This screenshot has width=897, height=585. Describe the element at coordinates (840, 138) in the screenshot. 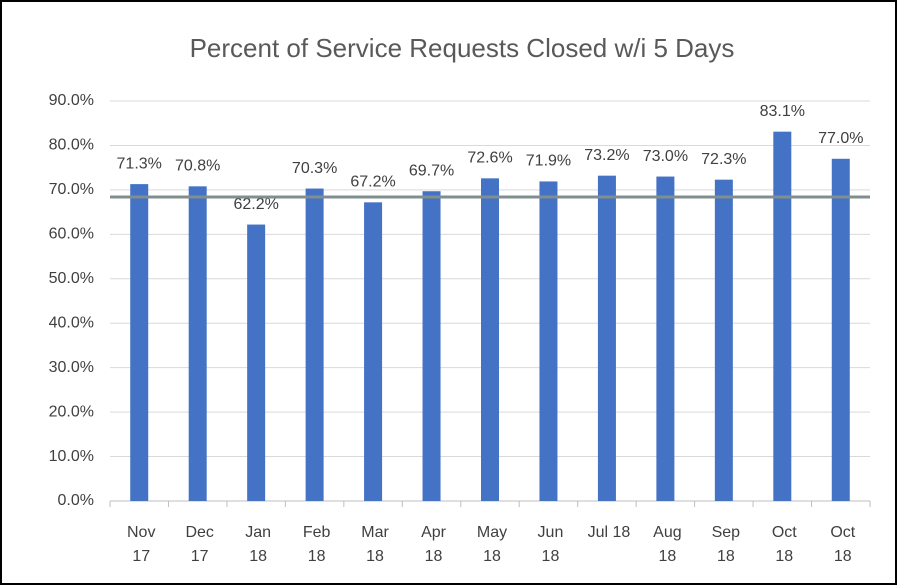

I see `data-label: 77.0%` at that location.